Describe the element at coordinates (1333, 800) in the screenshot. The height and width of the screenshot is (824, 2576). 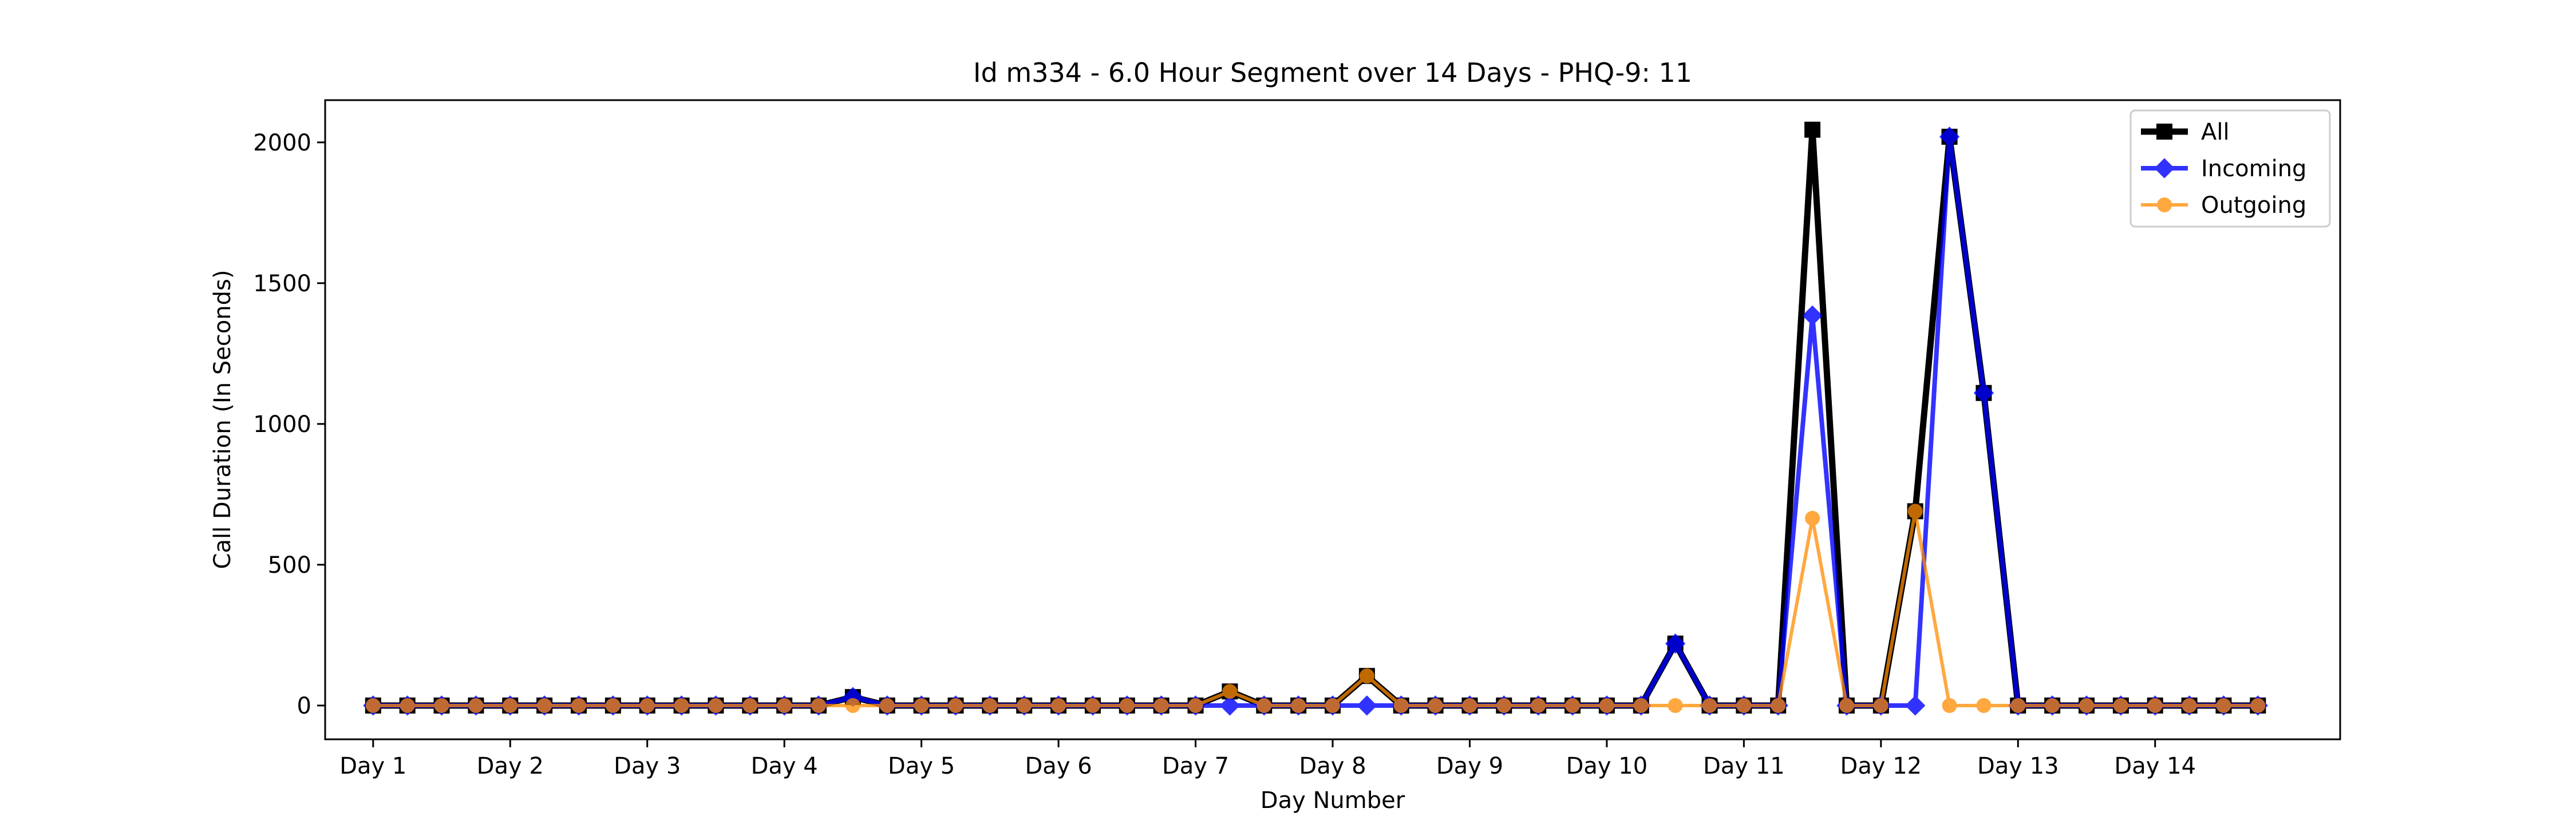
I see `x-axis-label: Day Number` at that location.